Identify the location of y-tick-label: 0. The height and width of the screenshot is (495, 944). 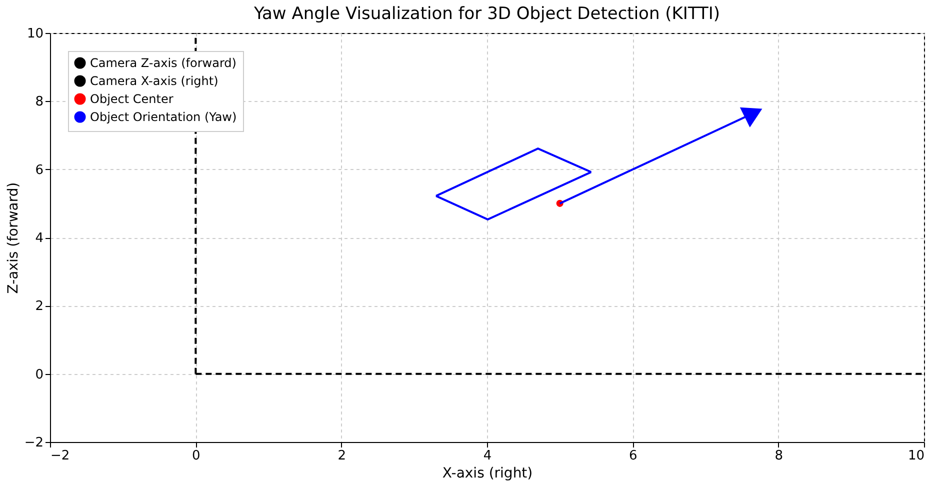
(39, 374).